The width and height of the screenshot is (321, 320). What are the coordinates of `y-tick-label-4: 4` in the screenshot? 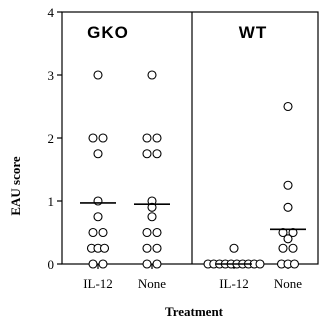 It's located at (51, 12).